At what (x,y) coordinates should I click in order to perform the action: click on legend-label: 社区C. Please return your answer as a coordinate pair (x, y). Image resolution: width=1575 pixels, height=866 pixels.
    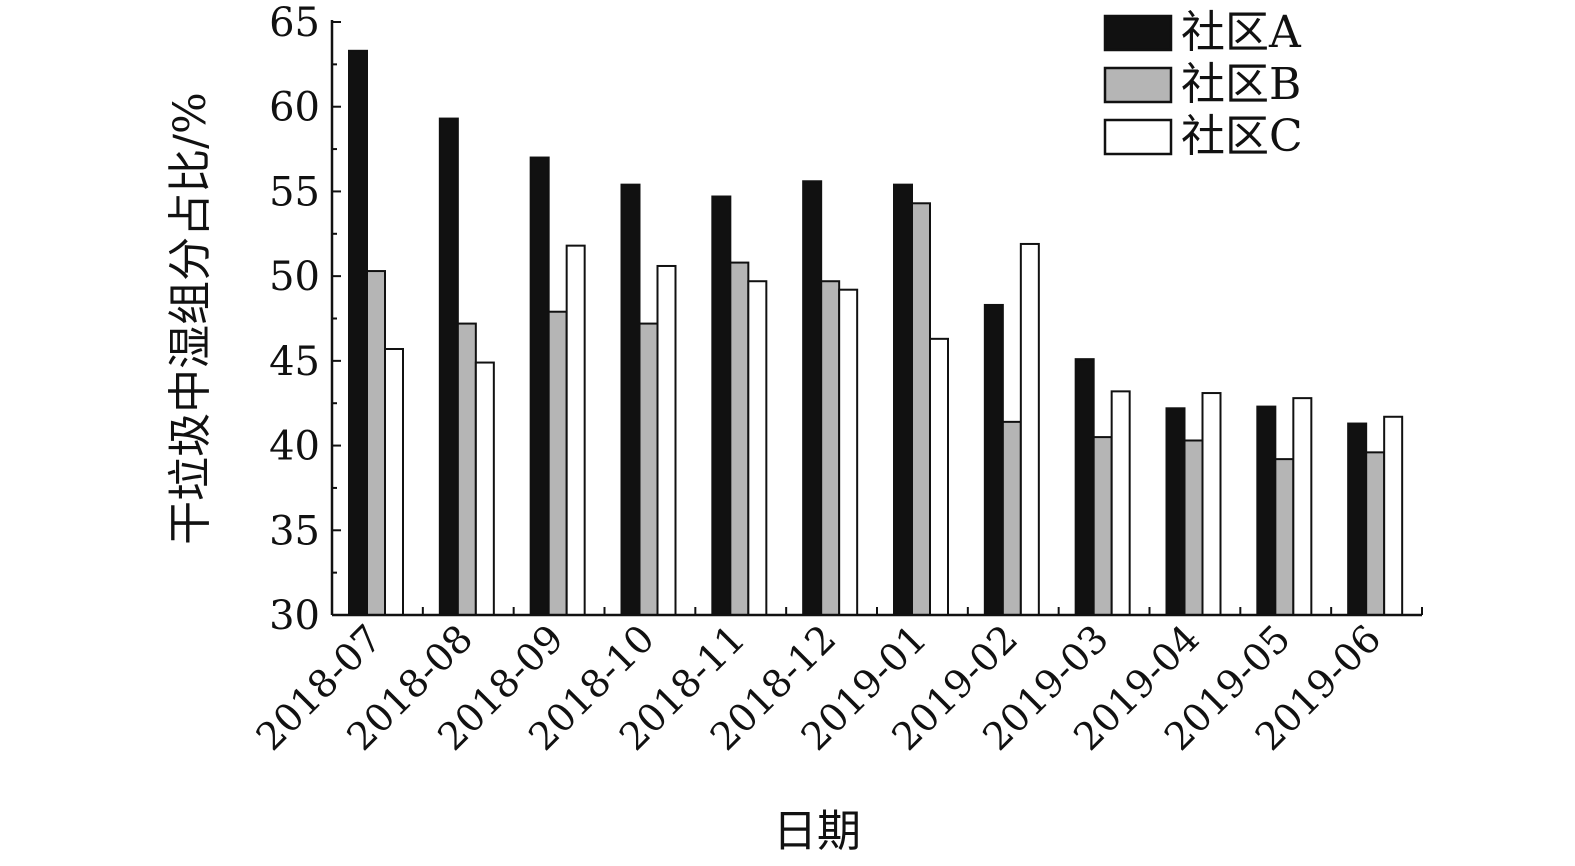
    Looking at the image, I should click on (1242, 136).